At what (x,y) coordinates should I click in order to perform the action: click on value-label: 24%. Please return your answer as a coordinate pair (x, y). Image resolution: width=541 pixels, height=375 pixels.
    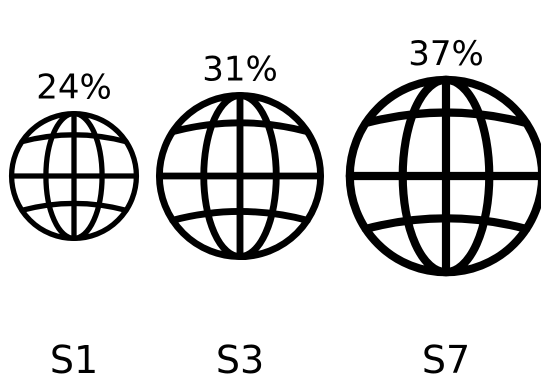
    Looking at the image, I should click on (74, 88).